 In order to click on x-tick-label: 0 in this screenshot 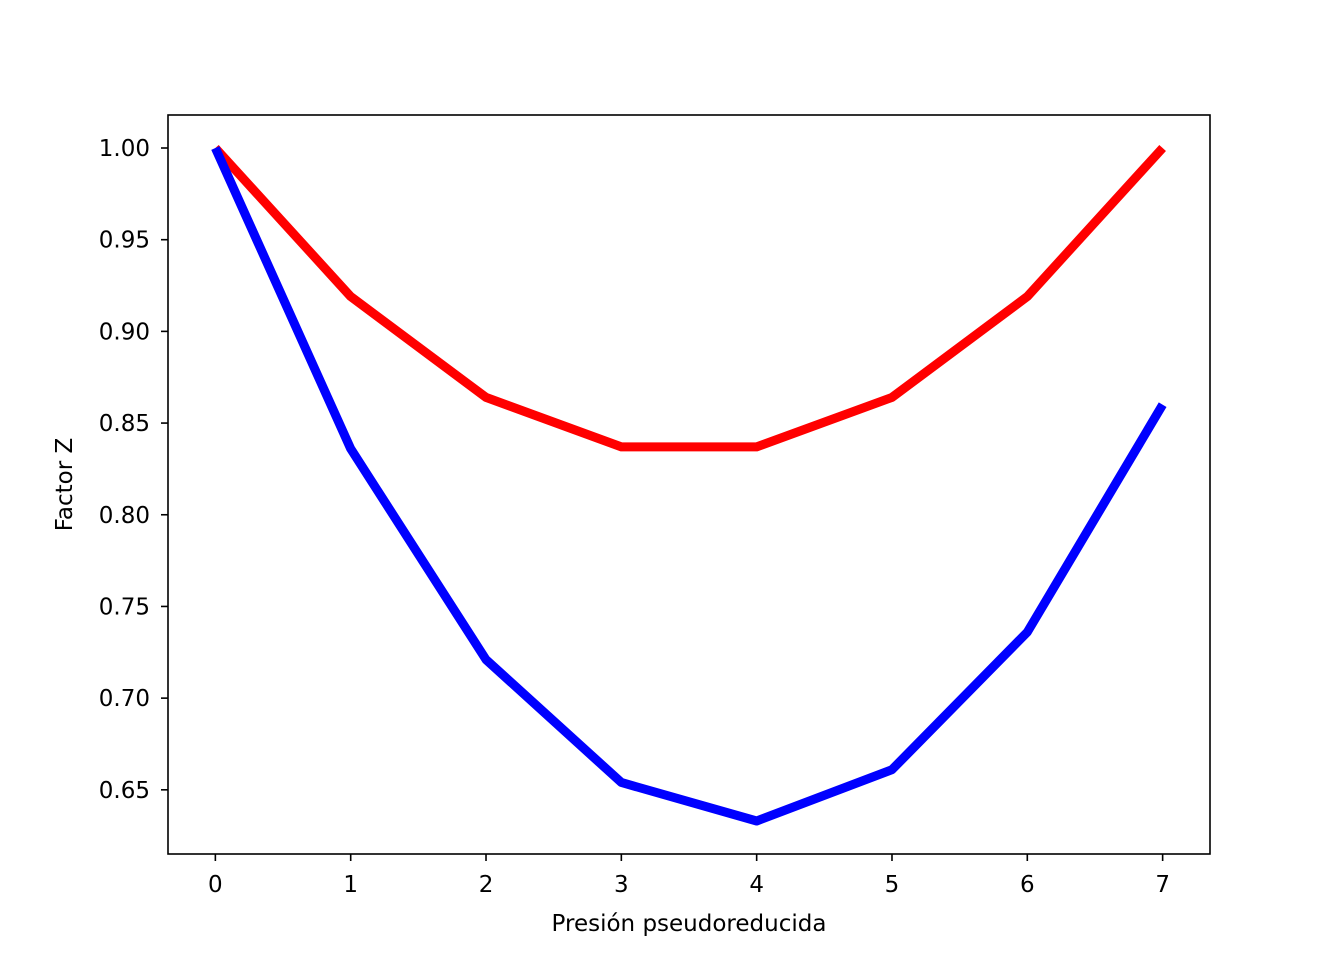, I will do `click(215, 885)`.